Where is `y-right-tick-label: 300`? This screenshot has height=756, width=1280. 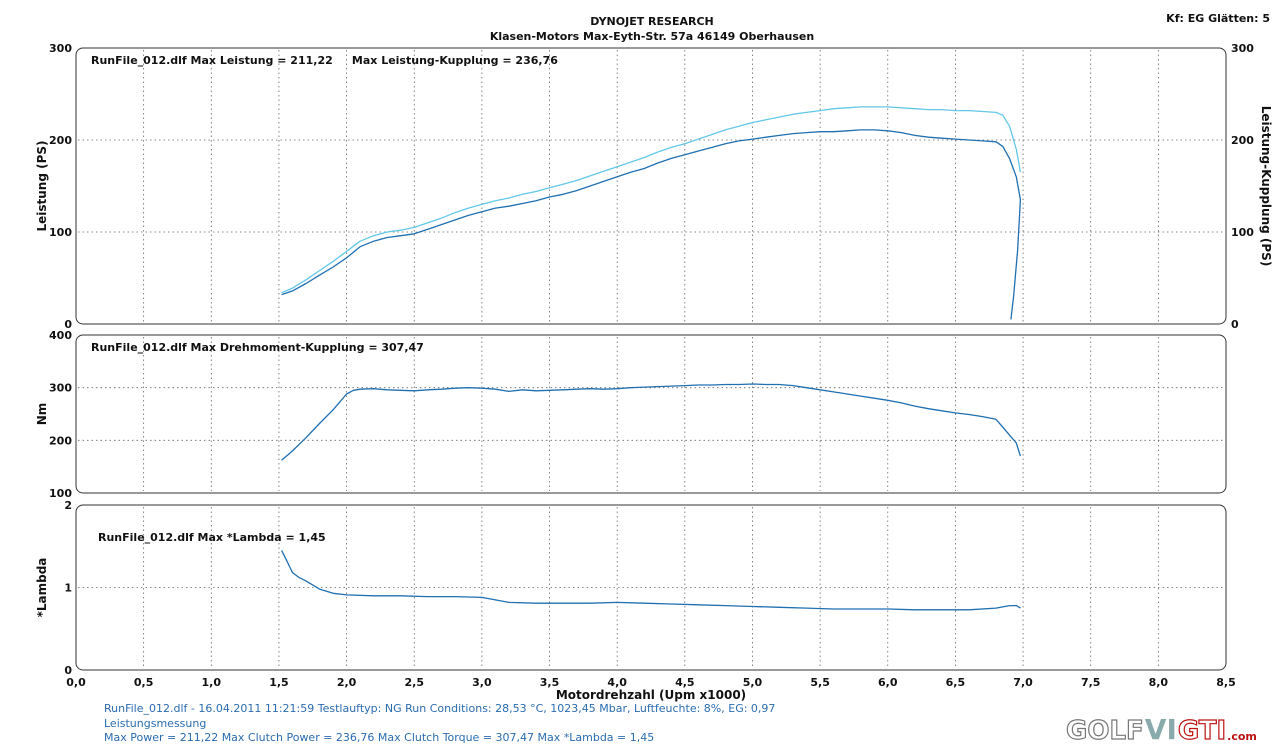
y-right-tick-label: 300 is located at coordinates (1242, 48).